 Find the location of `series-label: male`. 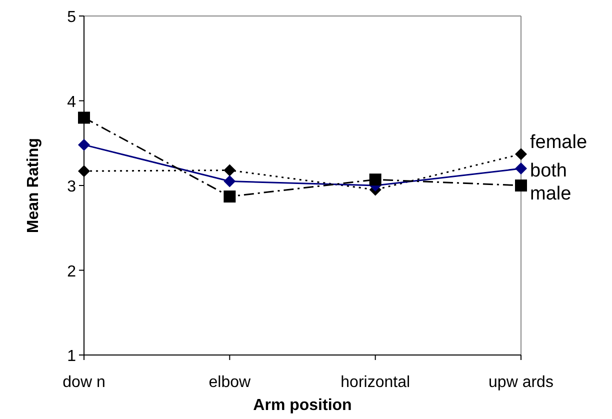

series-label: male is located at coordinates (551, 194).